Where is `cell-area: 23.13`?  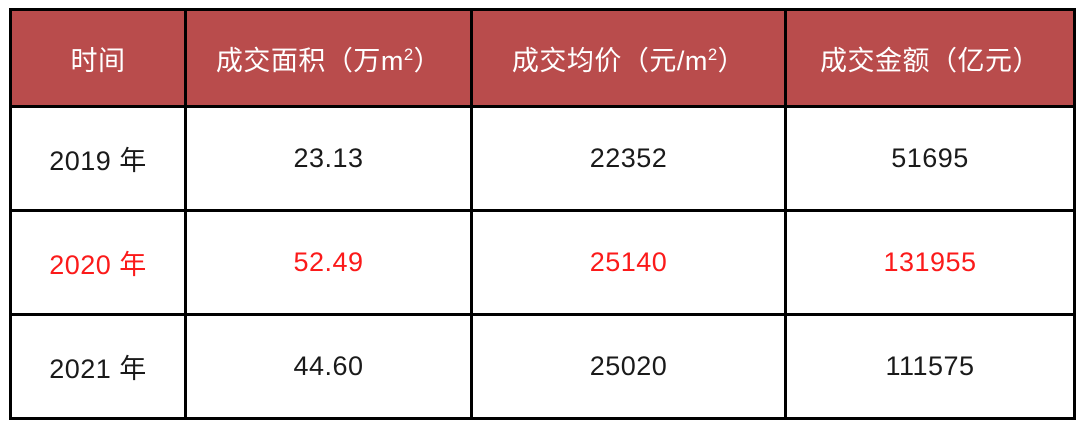 cell-area: 23.13 is located at coordinates (328, 158).